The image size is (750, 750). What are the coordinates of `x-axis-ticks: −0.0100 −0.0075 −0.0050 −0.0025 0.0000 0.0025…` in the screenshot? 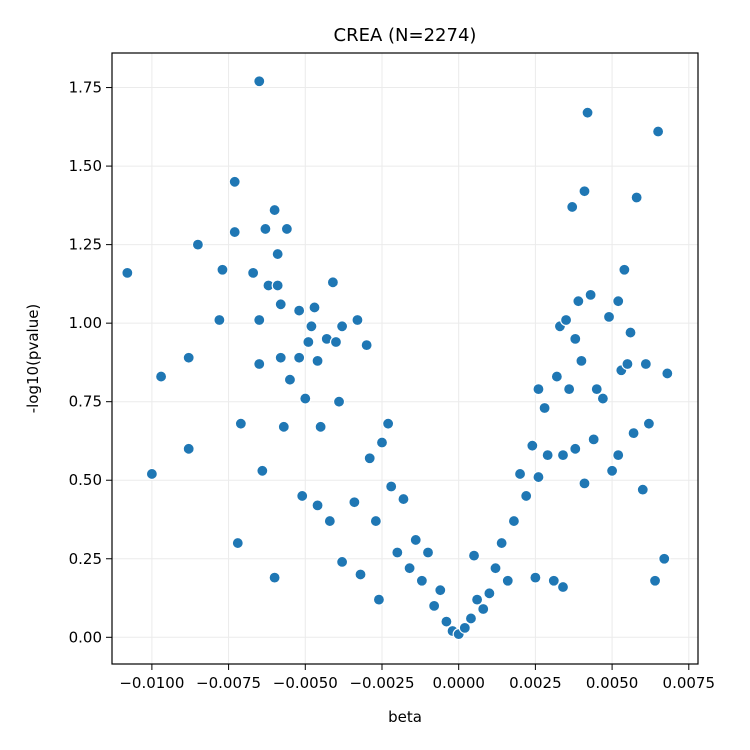 It's located at (417, 678).